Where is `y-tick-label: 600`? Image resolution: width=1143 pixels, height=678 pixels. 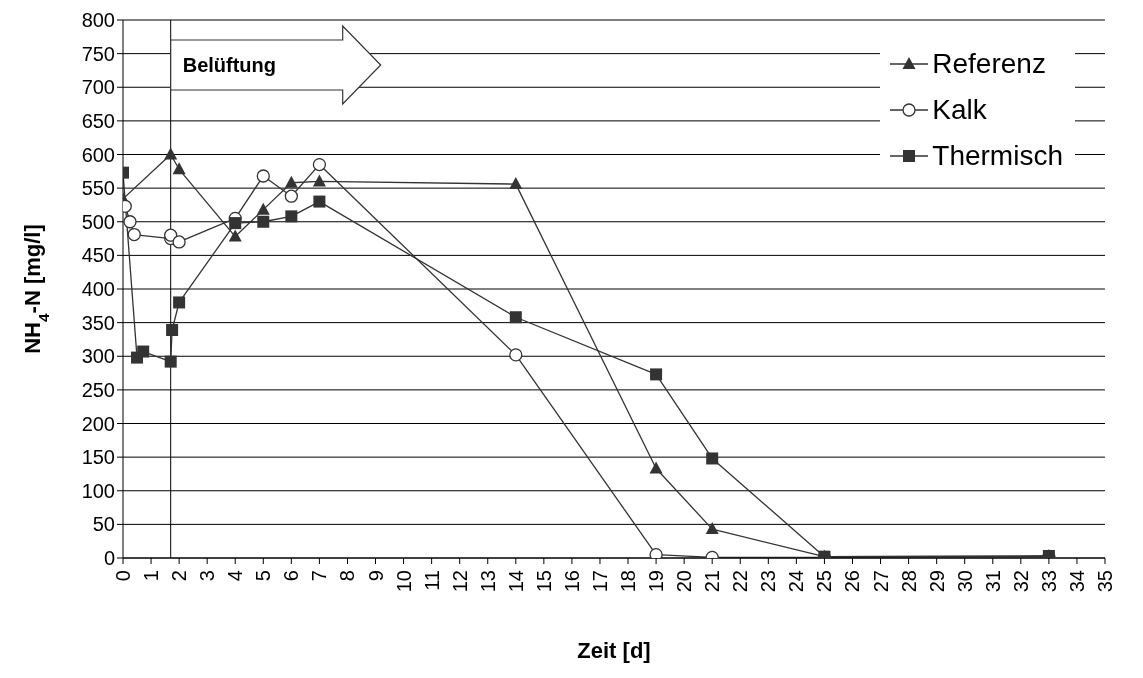
y-tick-label: 600 is located at coordinates (98, 154).